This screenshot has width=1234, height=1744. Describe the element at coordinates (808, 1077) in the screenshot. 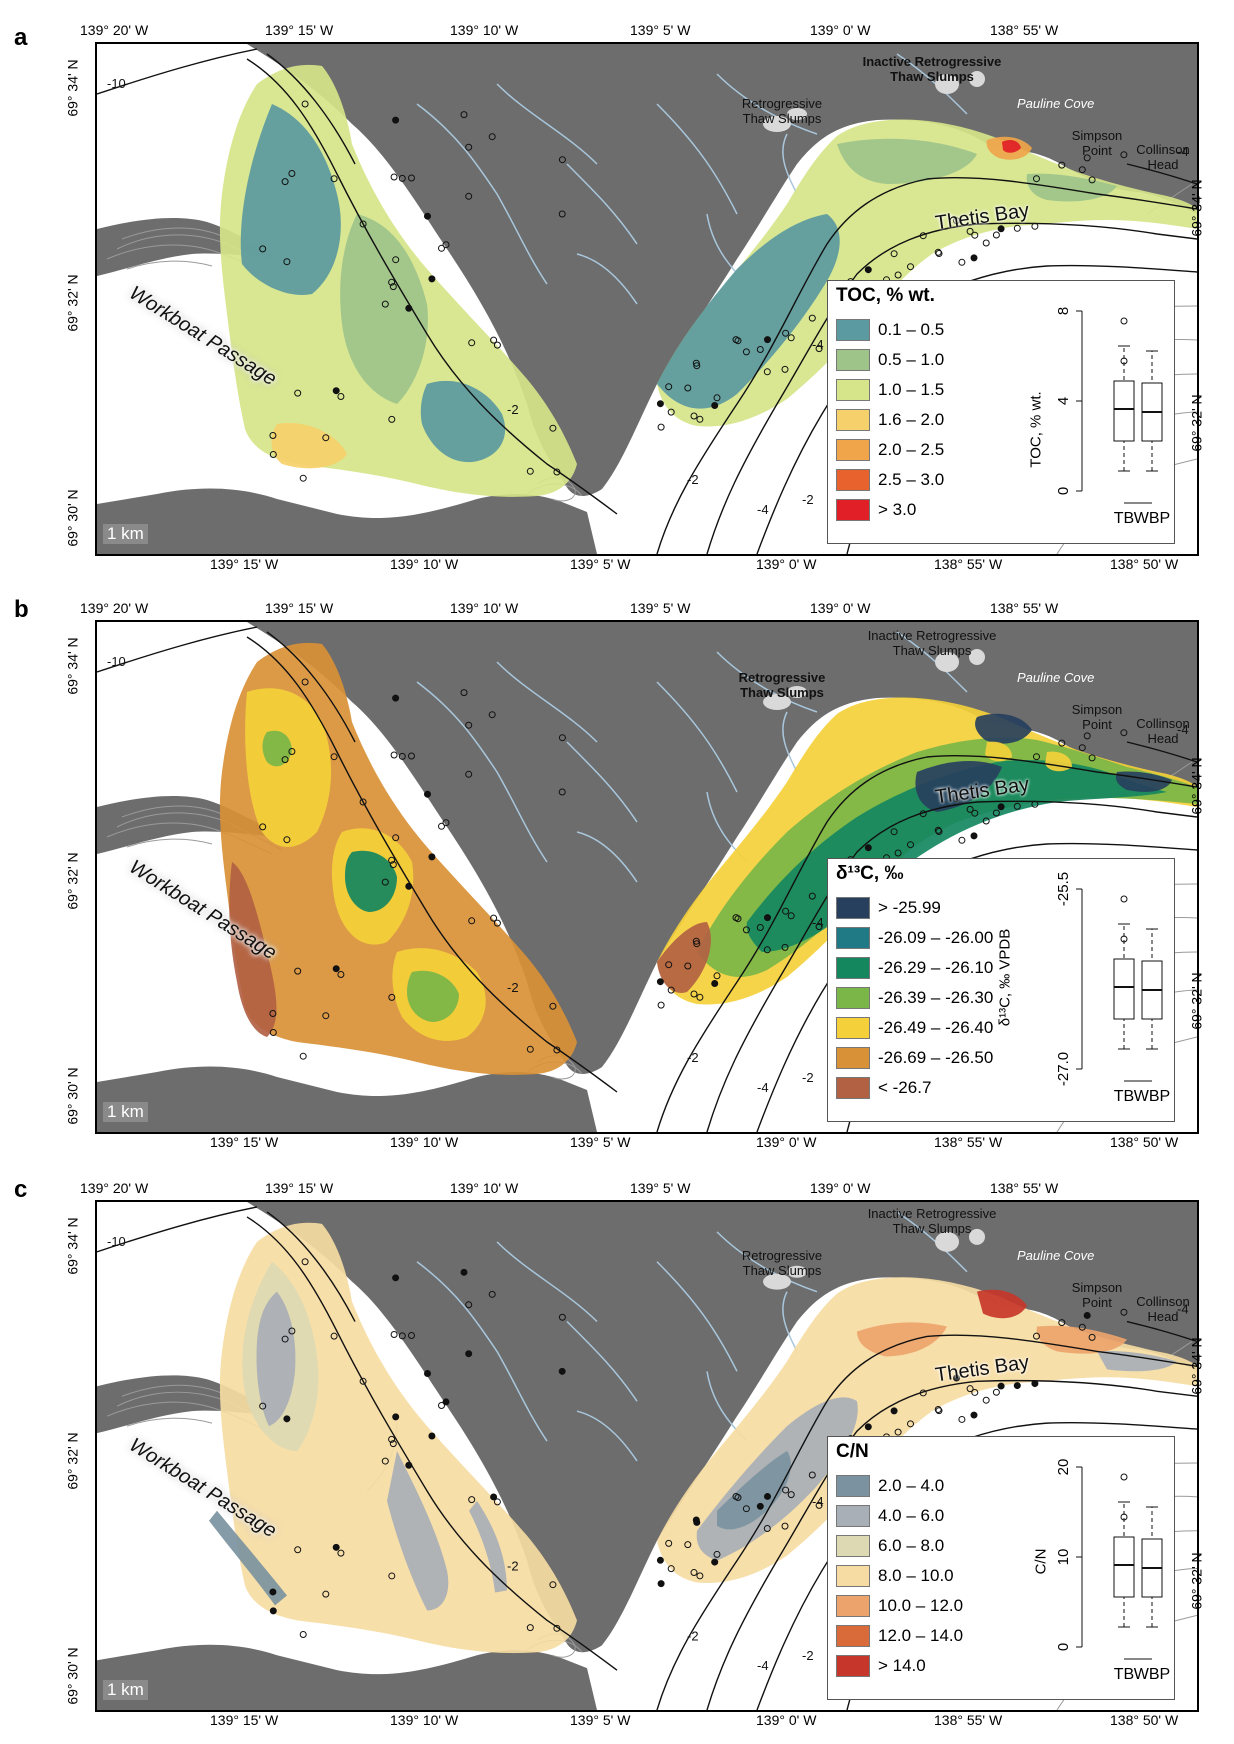

I see `contour-label: -2` at that location.